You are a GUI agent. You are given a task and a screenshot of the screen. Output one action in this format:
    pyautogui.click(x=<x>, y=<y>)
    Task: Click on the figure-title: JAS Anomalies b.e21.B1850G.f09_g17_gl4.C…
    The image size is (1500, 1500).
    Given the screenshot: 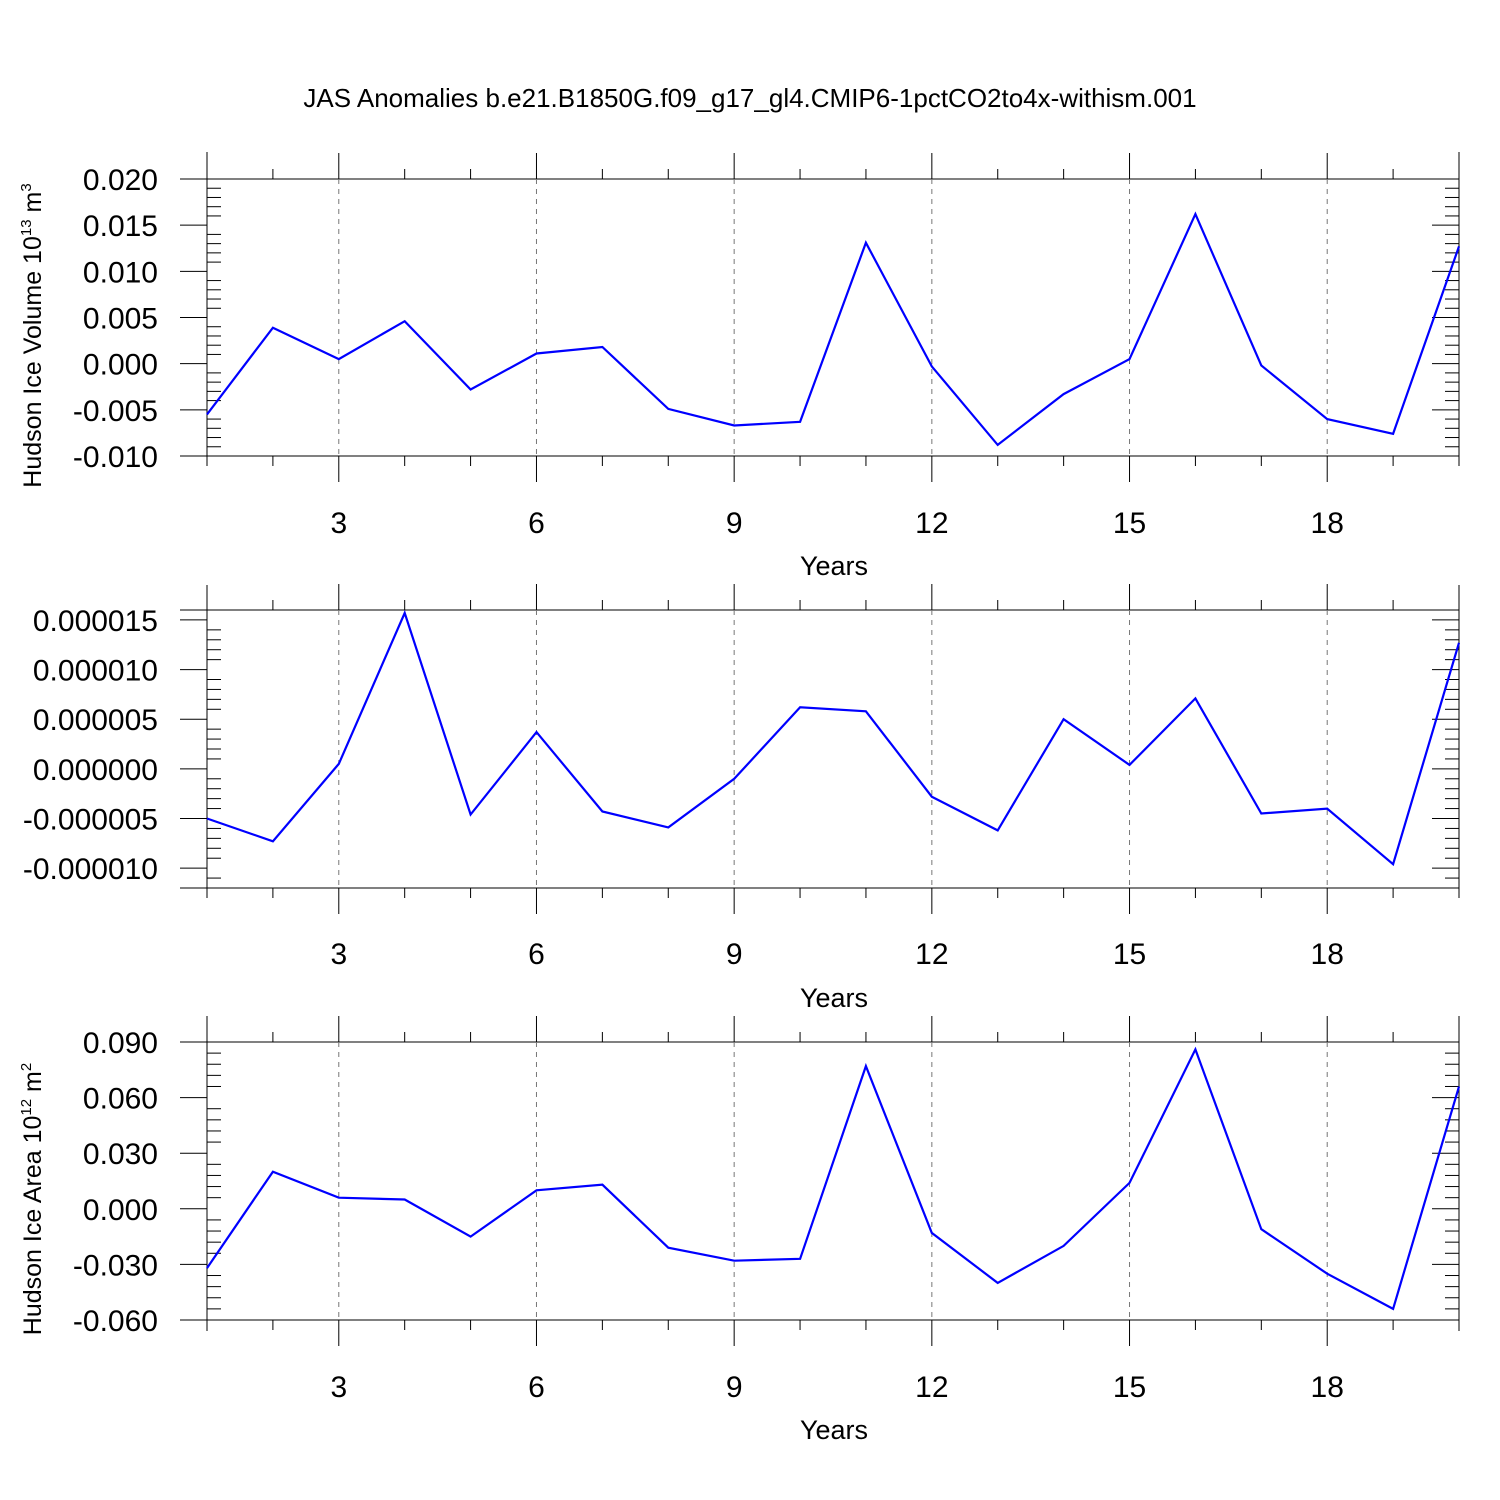 What is the action you would take?
    pyautogui.click(x=749, y=98)
    